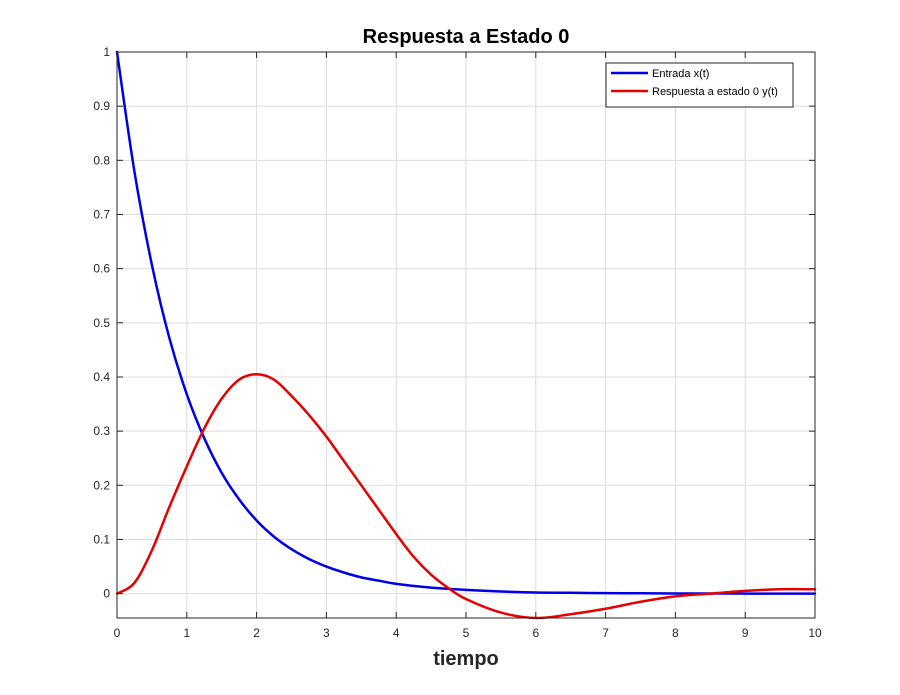  What do you see at coordinates (106, 52) in the screenshot?
I see `y-tick-label: 1` at bounding box center [106, 52].